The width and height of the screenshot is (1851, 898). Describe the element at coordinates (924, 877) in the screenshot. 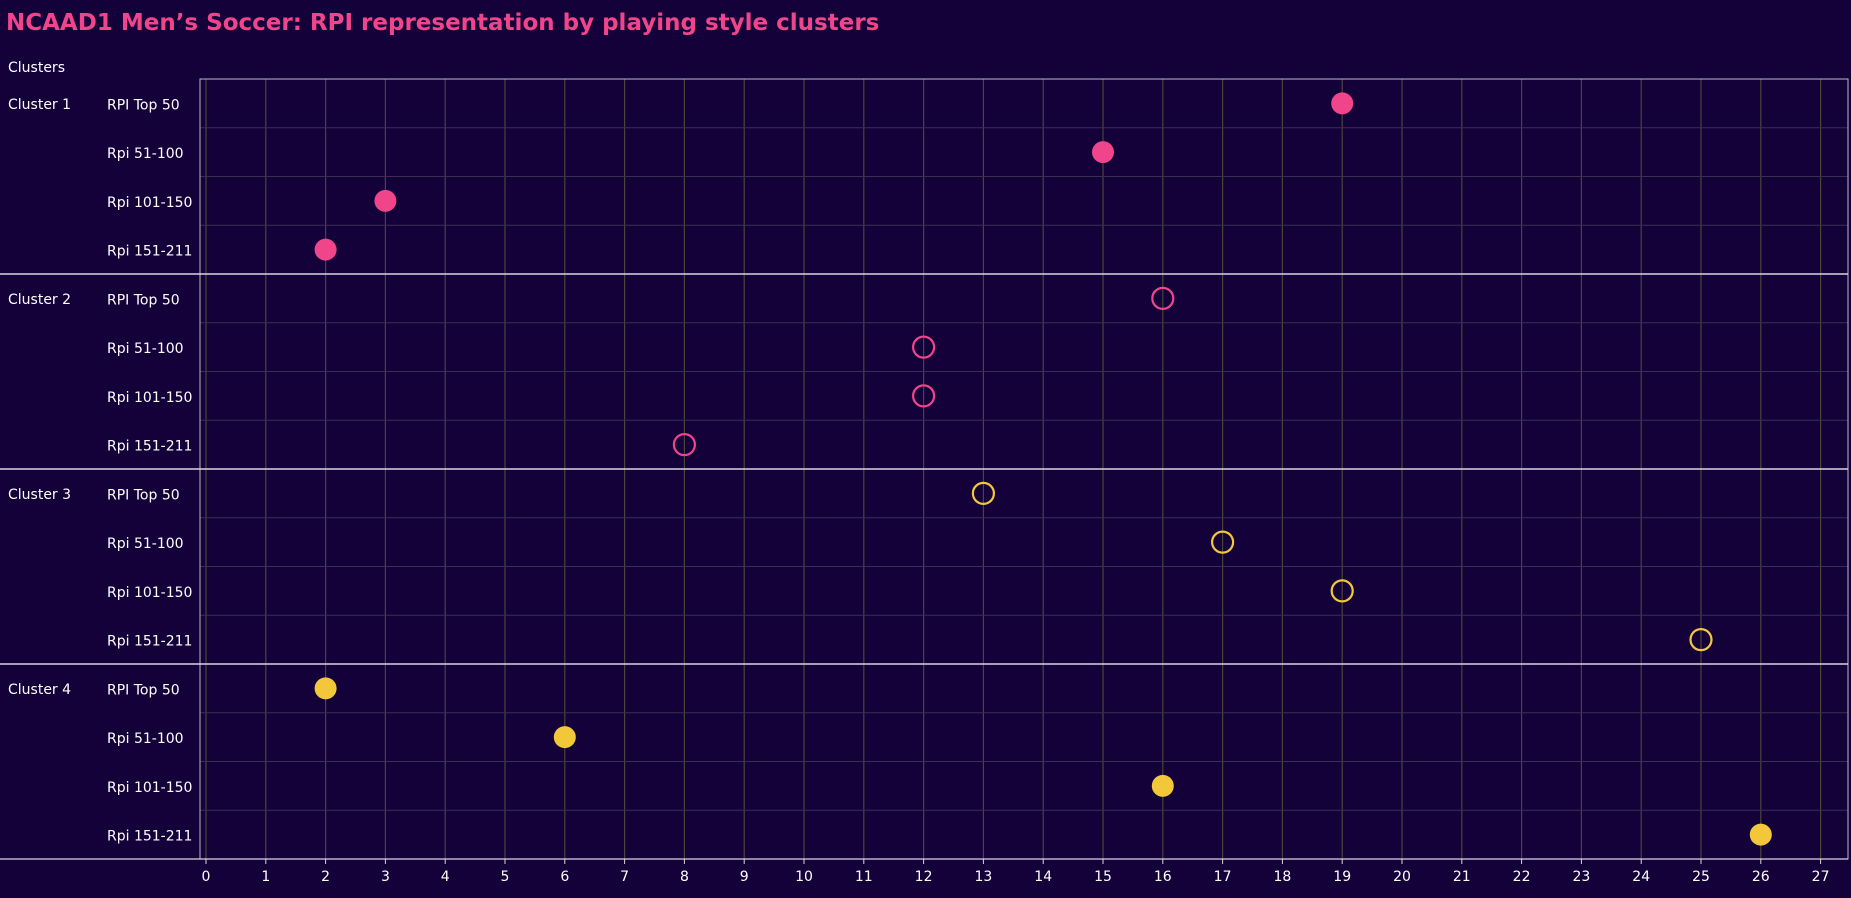

I see `x-tick-label: 12` at that location.